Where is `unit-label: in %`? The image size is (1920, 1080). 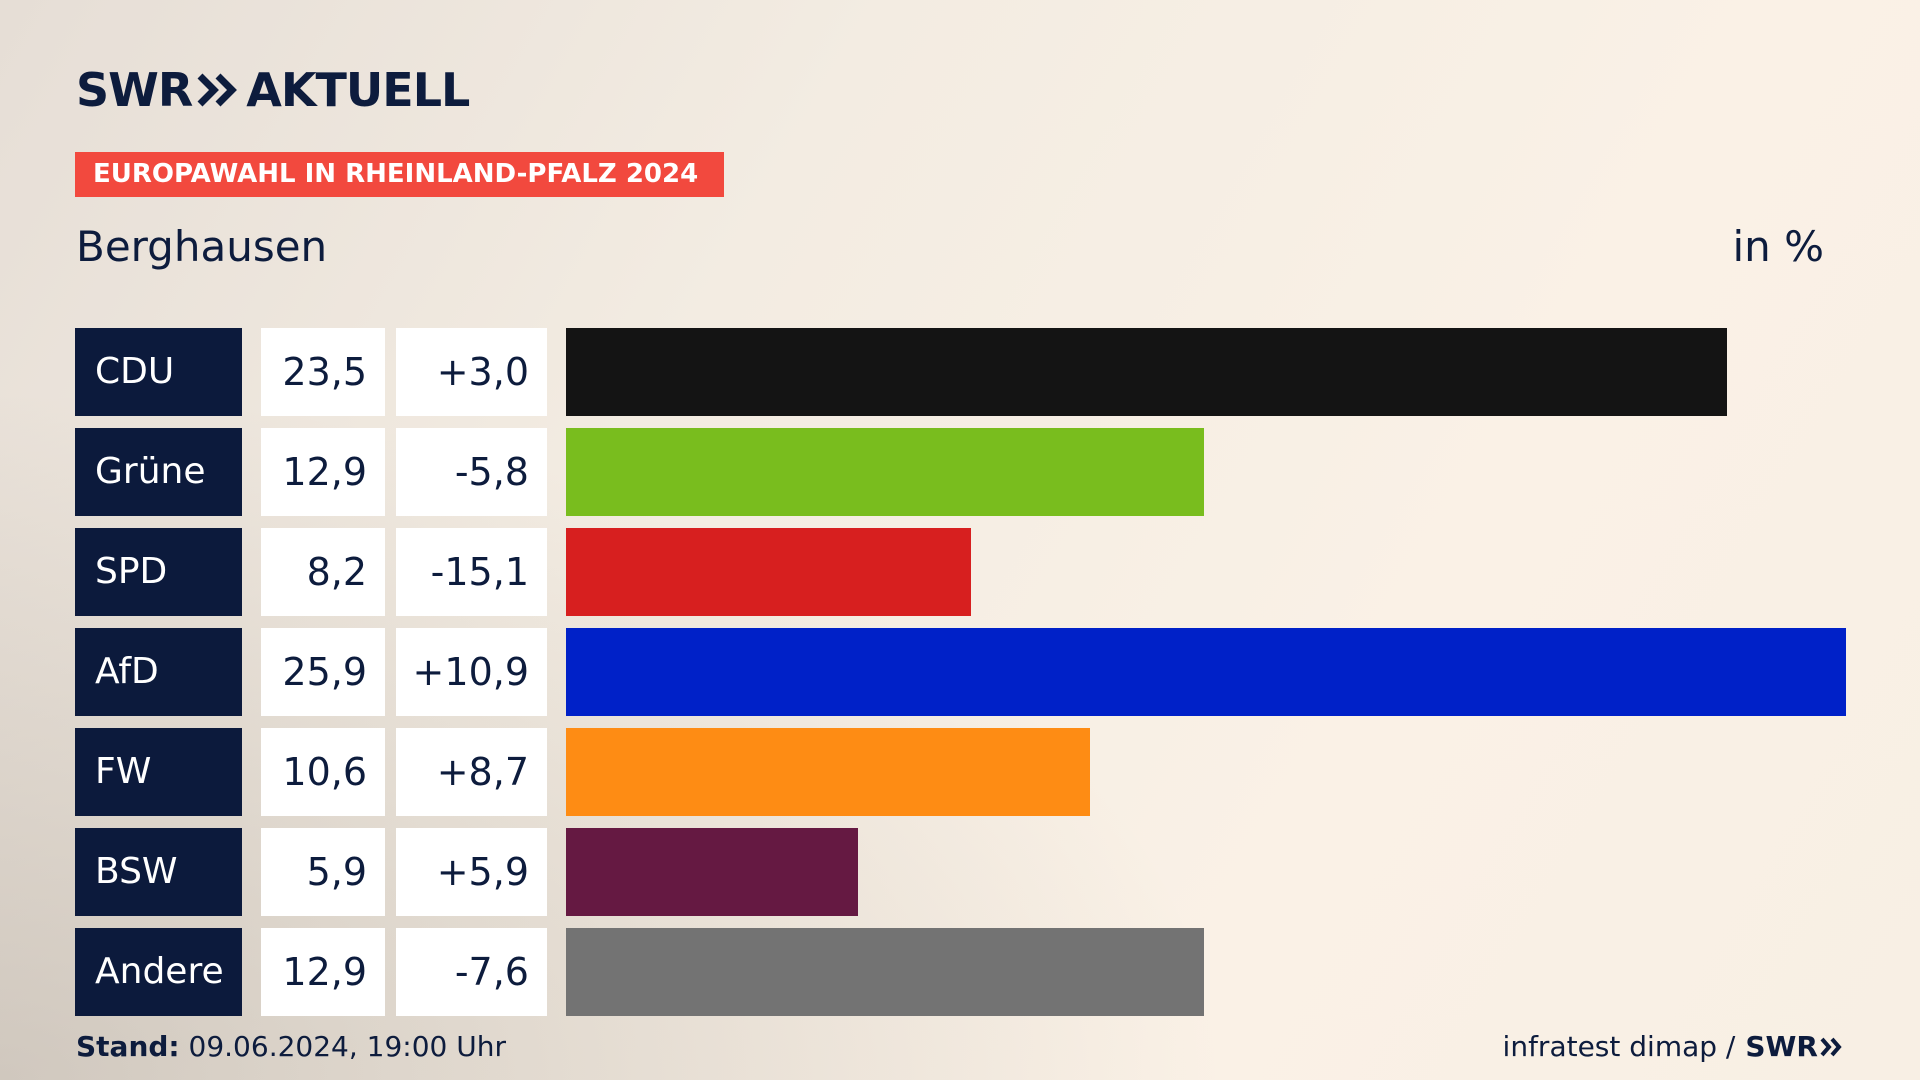 unit-label: in % is located at coordinates (1778, 246).